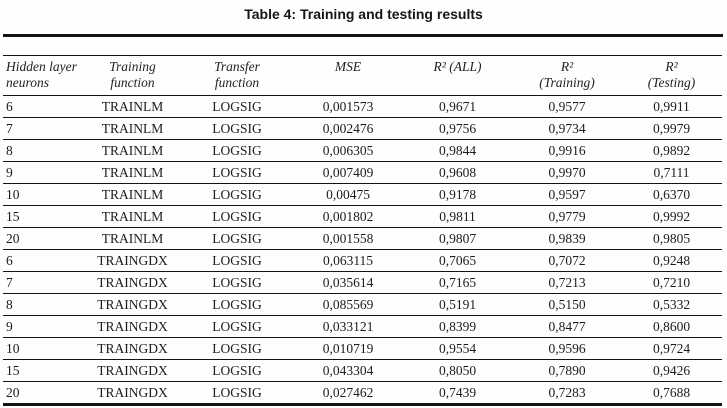 This screenshot has width=727, height=408. What do you see at coordinates (363, 14) in the screenshot?
I see `table-caption: Table 4: Training and testing results` at bounding box center [363, 14].